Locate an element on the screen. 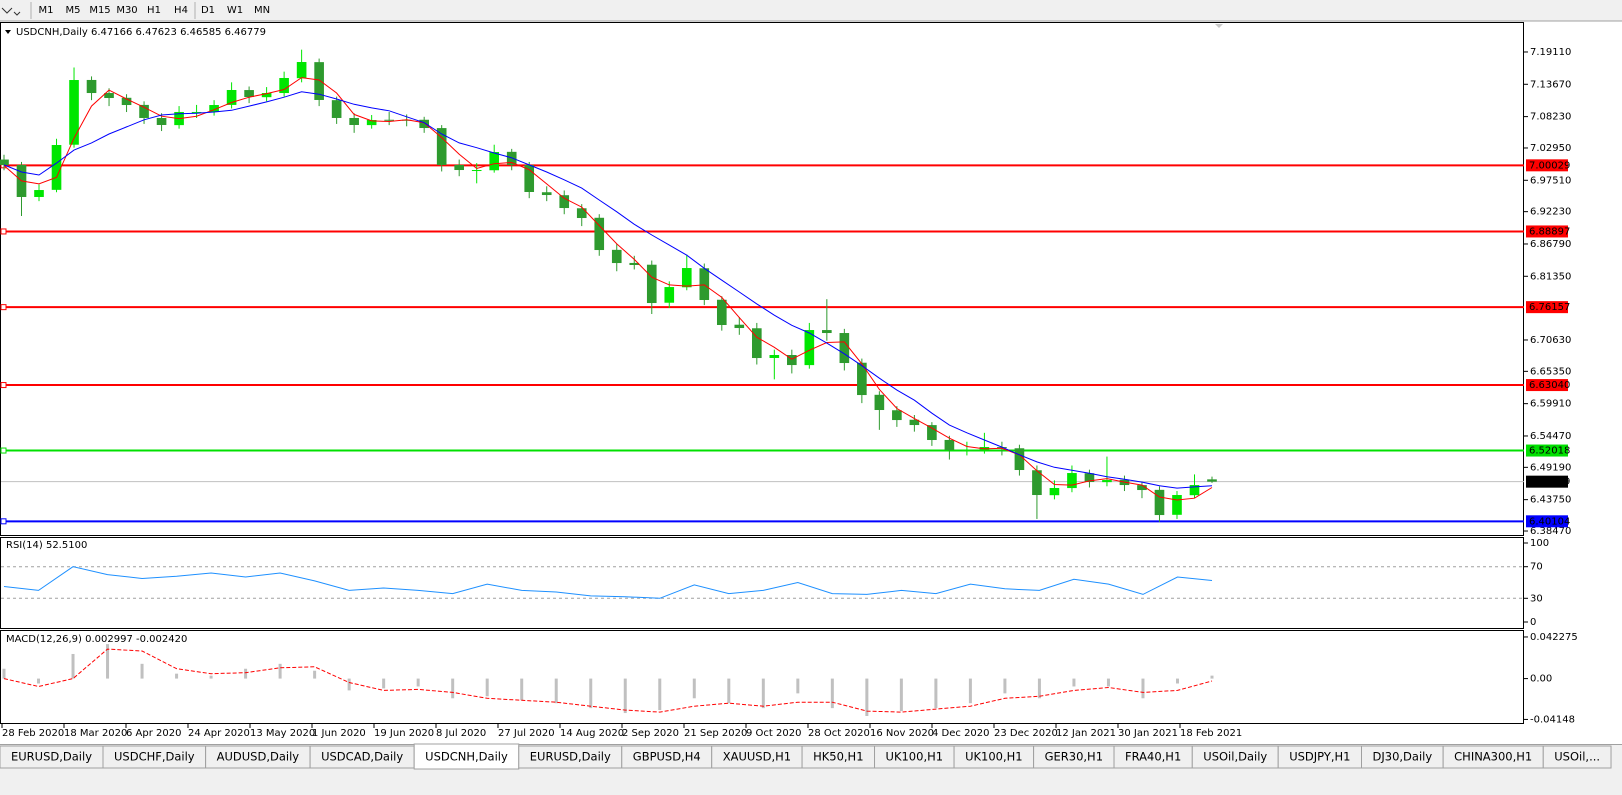  tab-label: USDCNH,Daily is located at coordinates (466, 757).